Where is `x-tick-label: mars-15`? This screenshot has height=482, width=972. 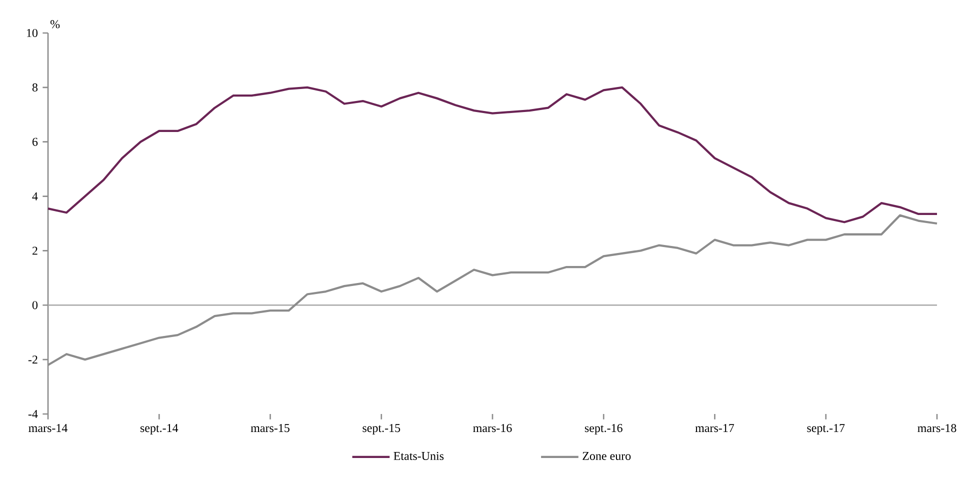
x-tick-label: mars-15 is located at coordinates (270, 428).